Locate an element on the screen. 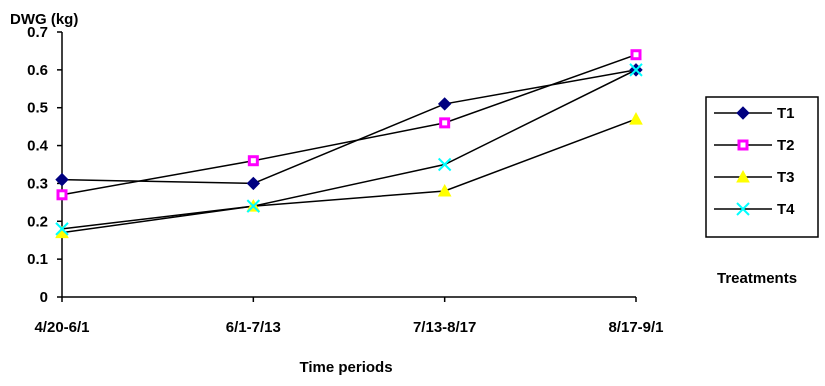 This screenshot has width=825, height=386. x-axis-title: Time periods is located at coordinates (345, 367).